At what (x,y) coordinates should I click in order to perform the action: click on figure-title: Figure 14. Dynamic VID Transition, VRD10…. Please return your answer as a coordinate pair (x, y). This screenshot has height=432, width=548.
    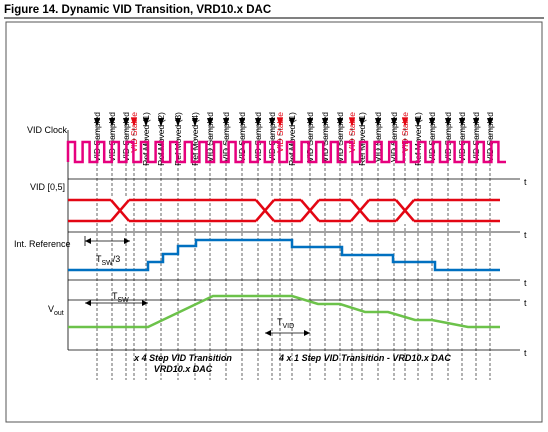
    Looking at the image, I should click on (137, 10).